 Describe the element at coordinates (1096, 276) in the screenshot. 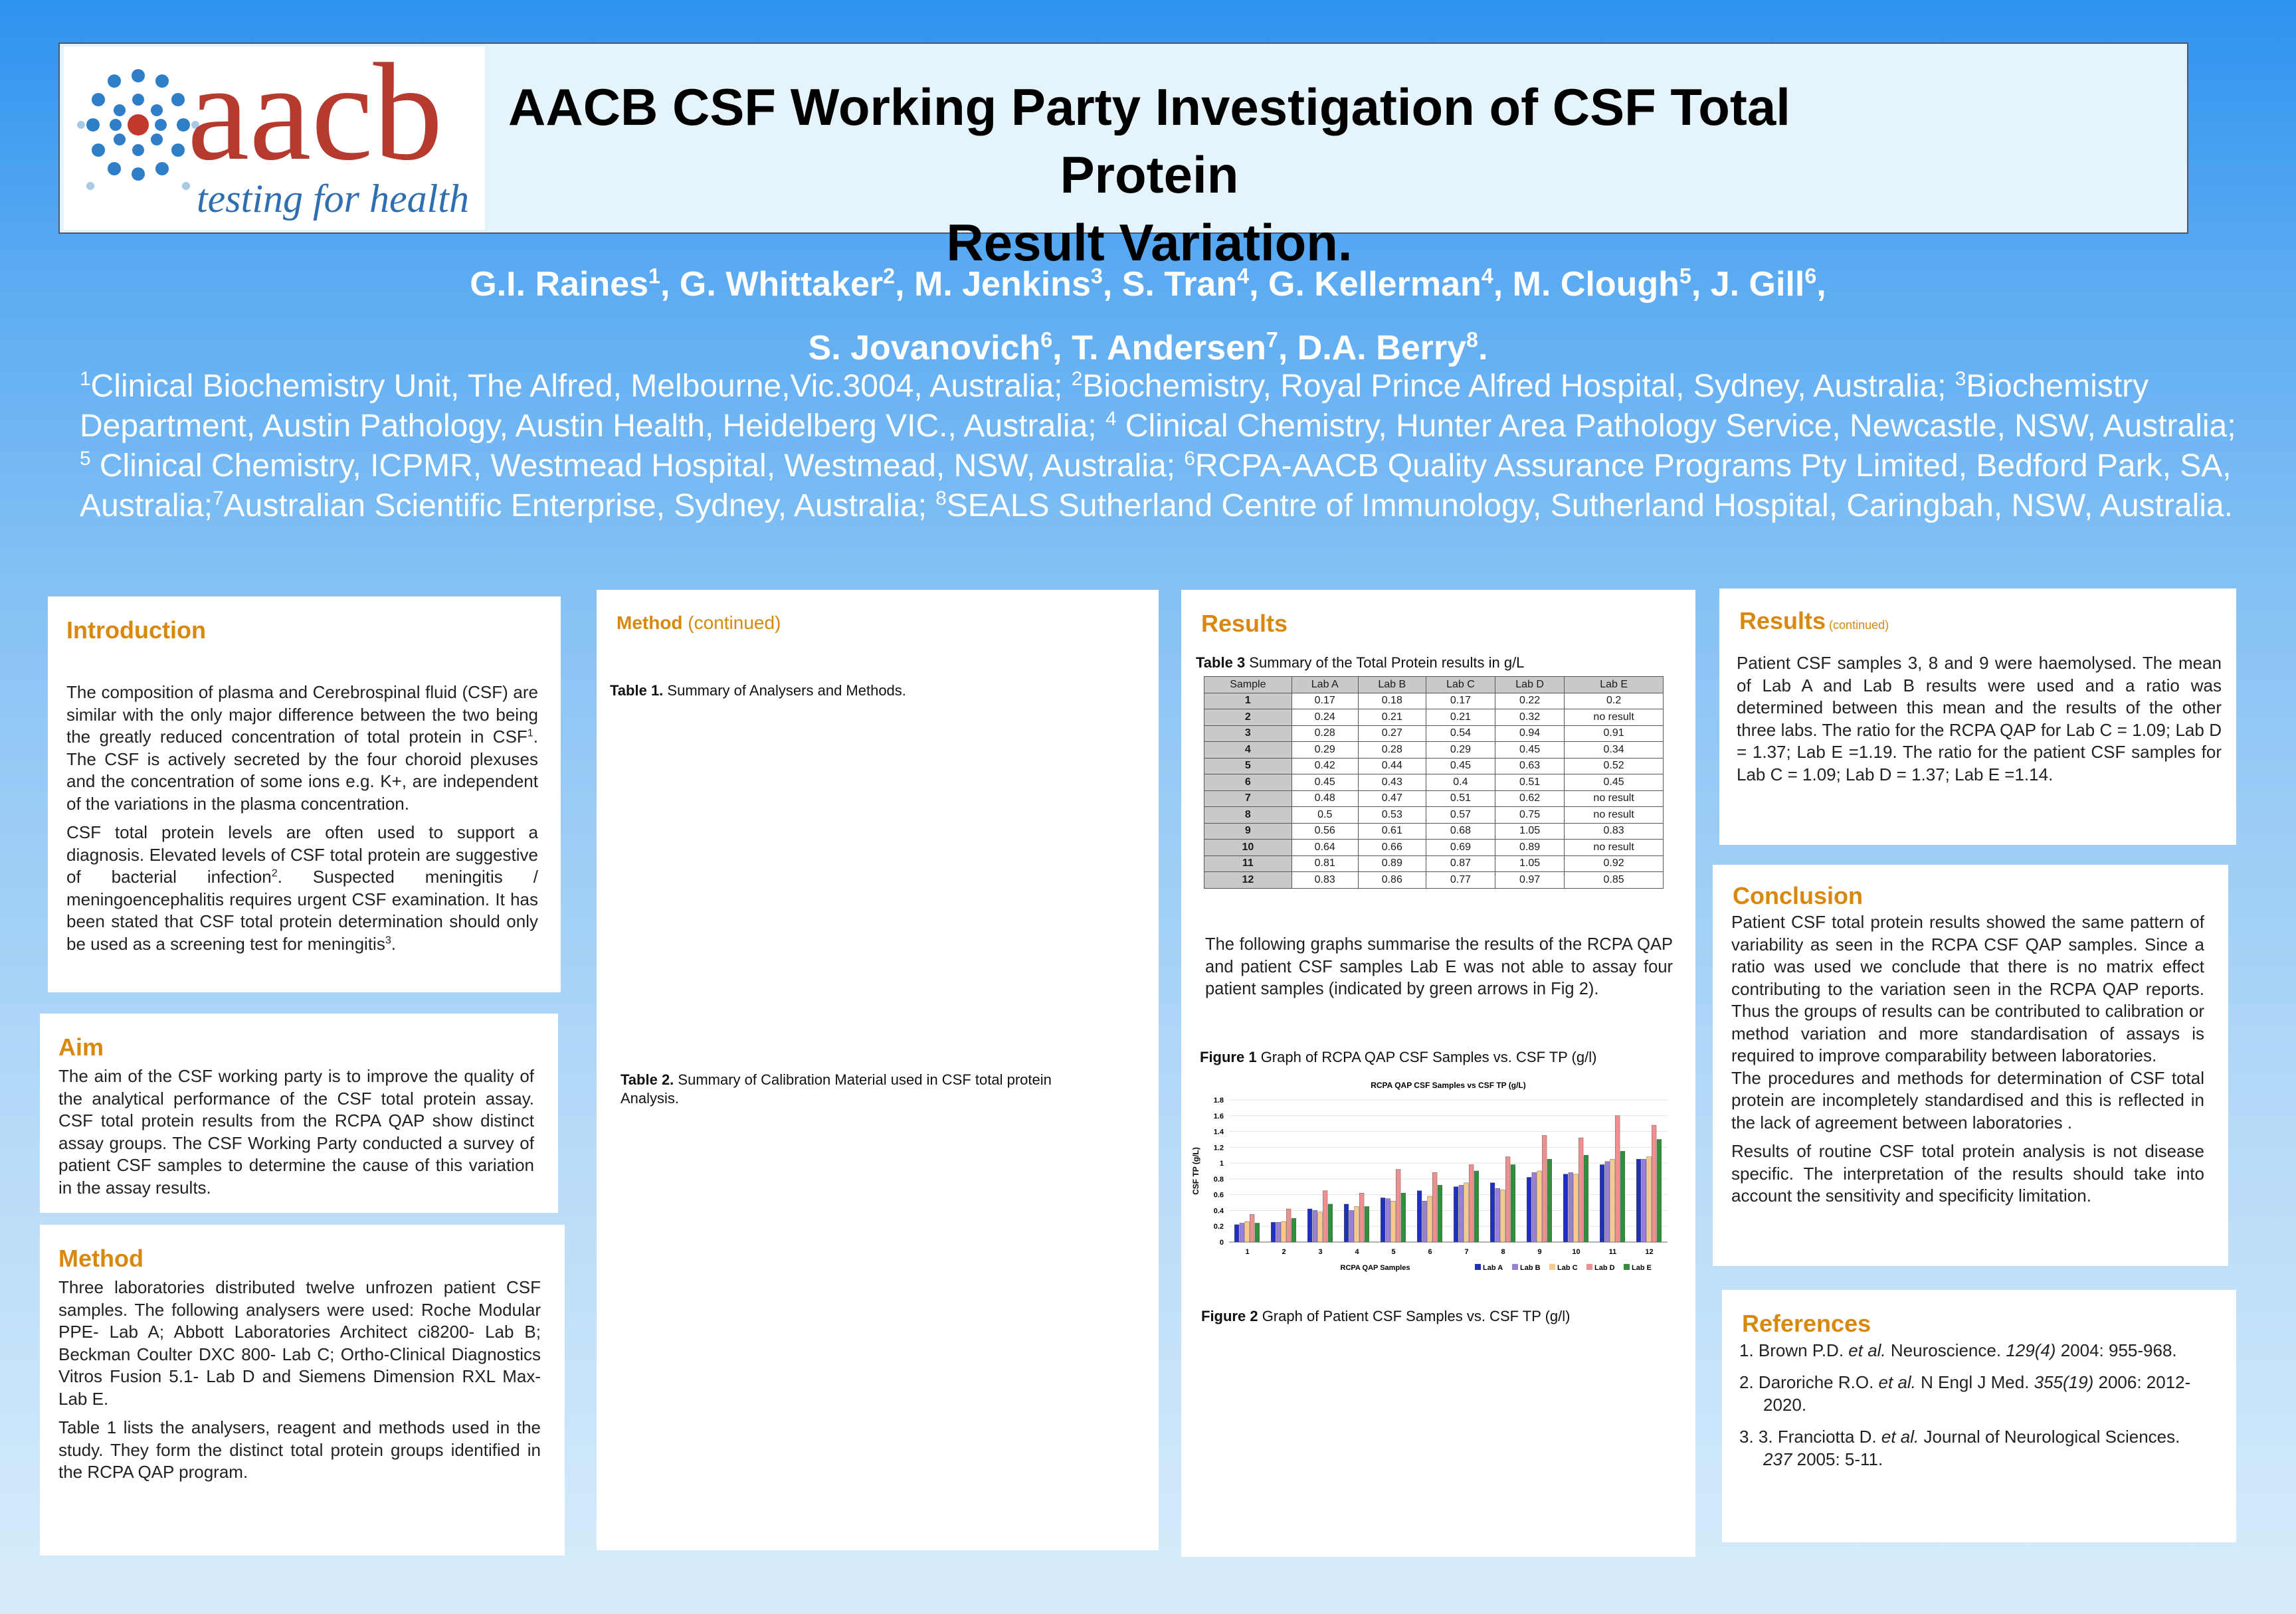

I see `author-affiliation-mark: 3` at that location.